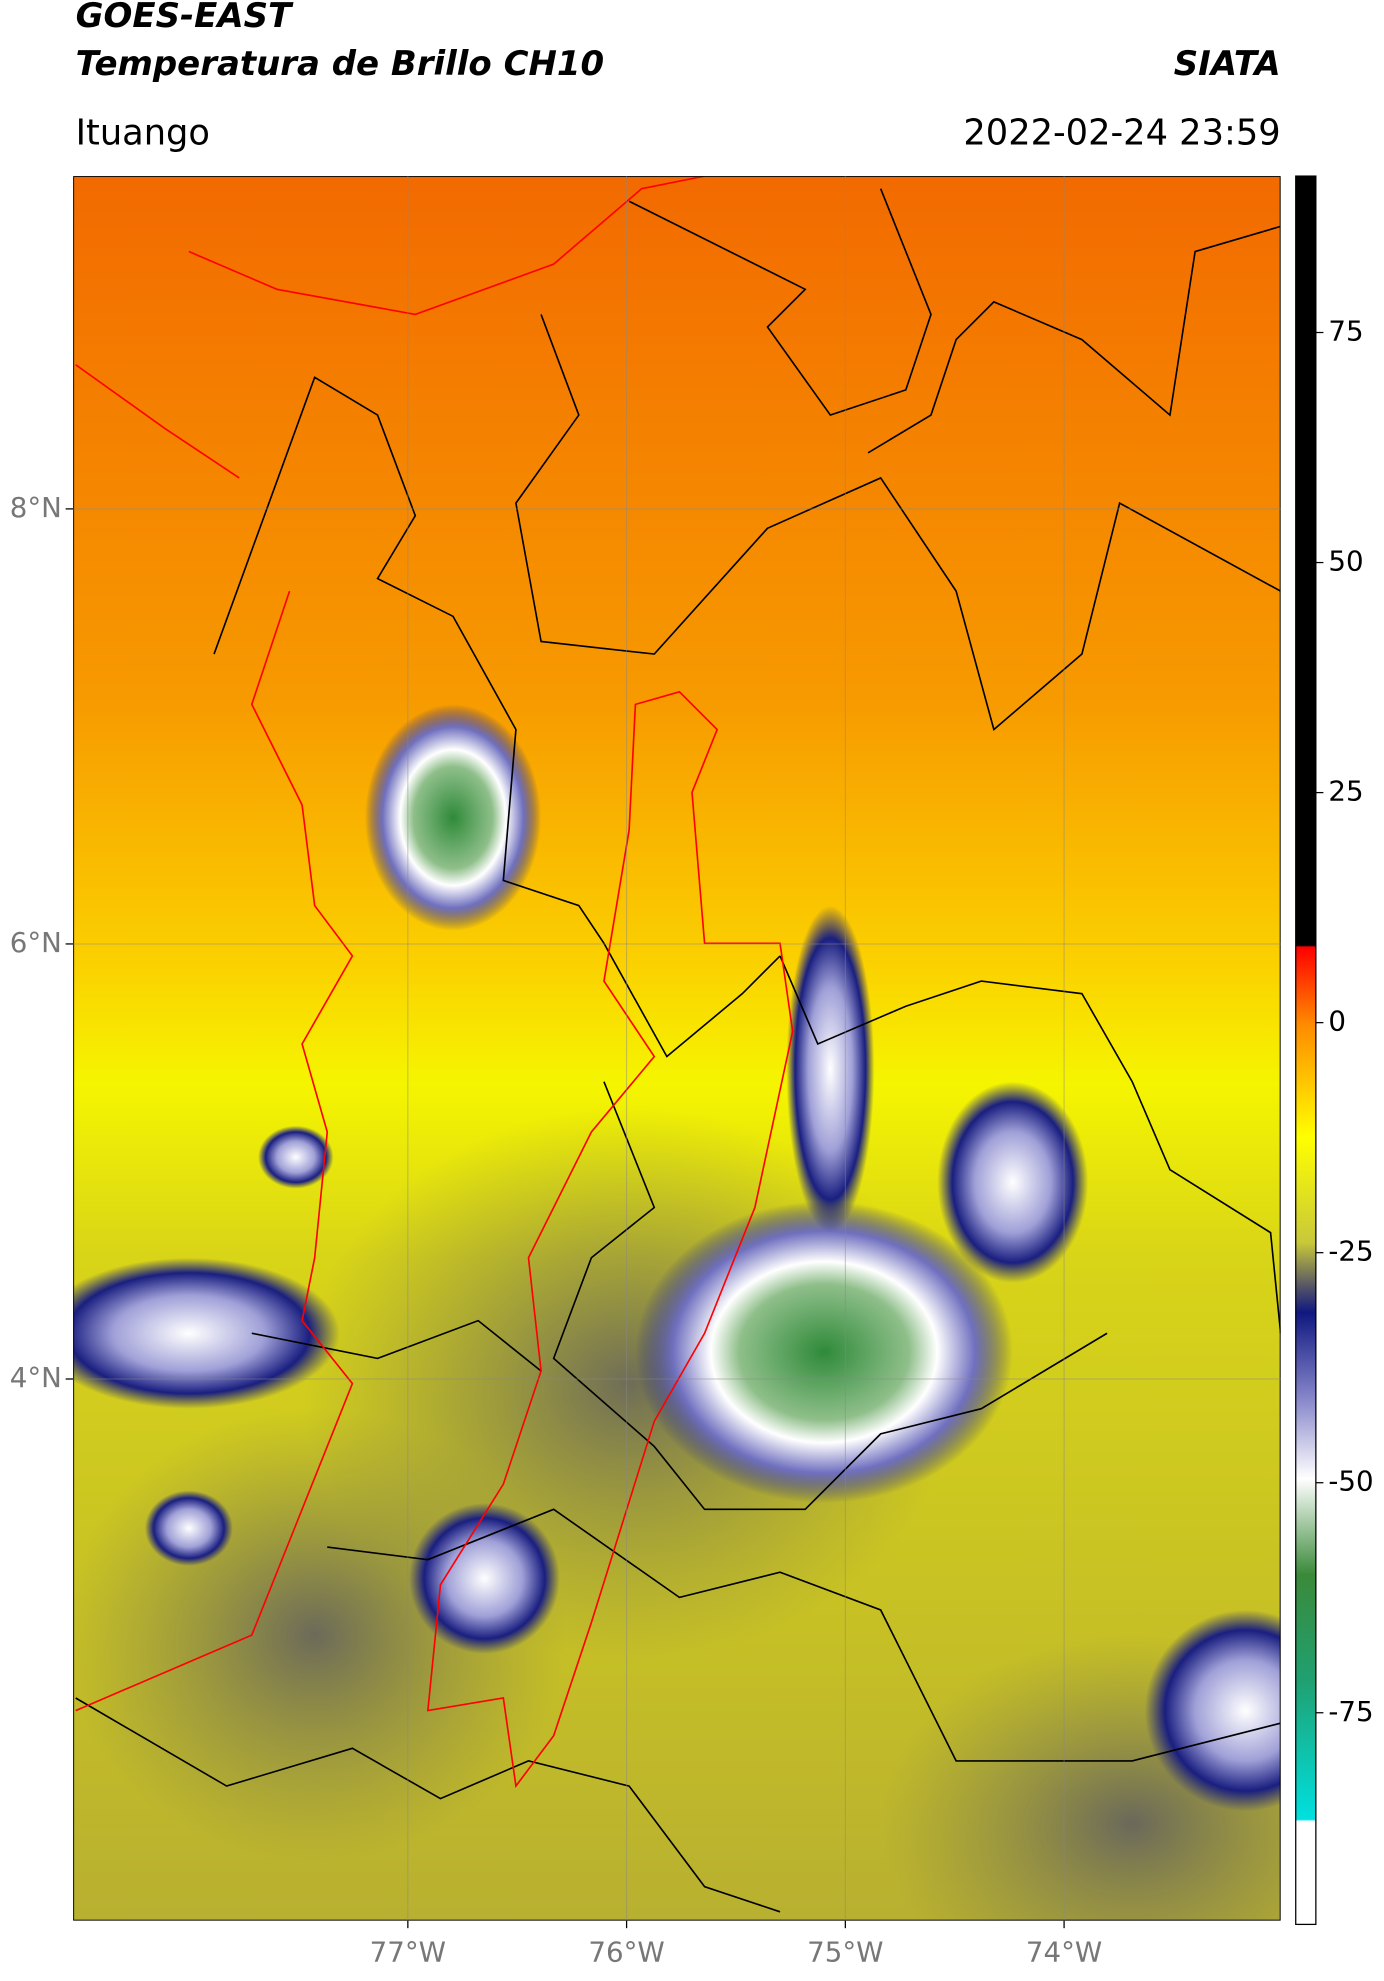 The image size is (1384, 1981). Describe the element at coordinates (1064, 1951) in the screenshot. I see `x-tick-label: 74°W` at that location.